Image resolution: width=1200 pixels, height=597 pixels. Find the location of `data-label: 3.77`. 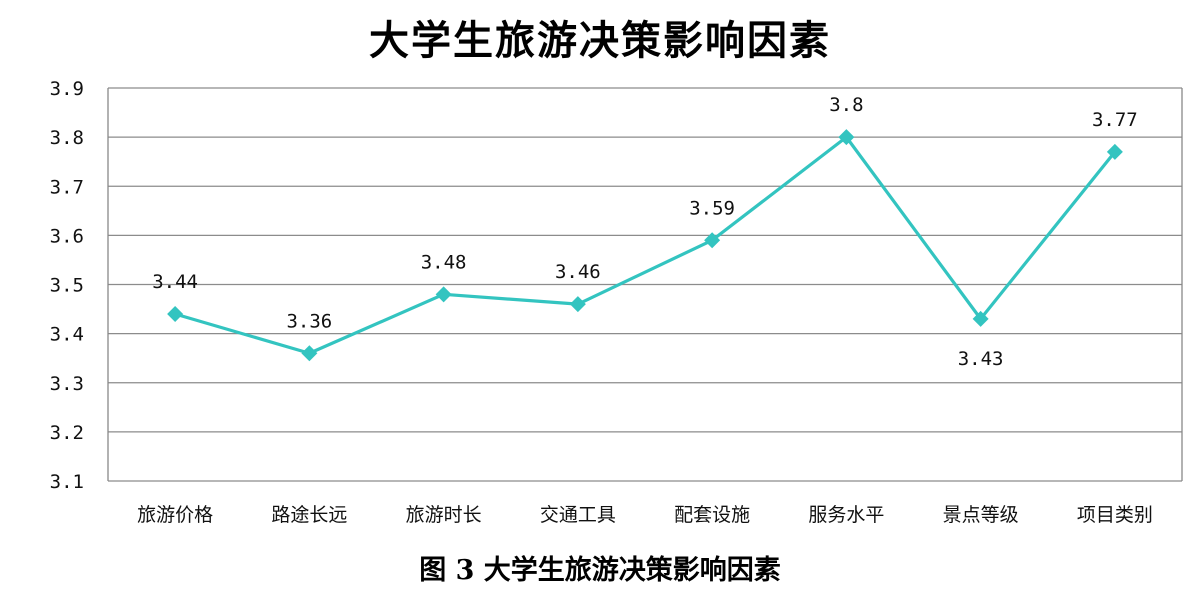

data-label: 3.77 is located at coordinates (1115, 120).